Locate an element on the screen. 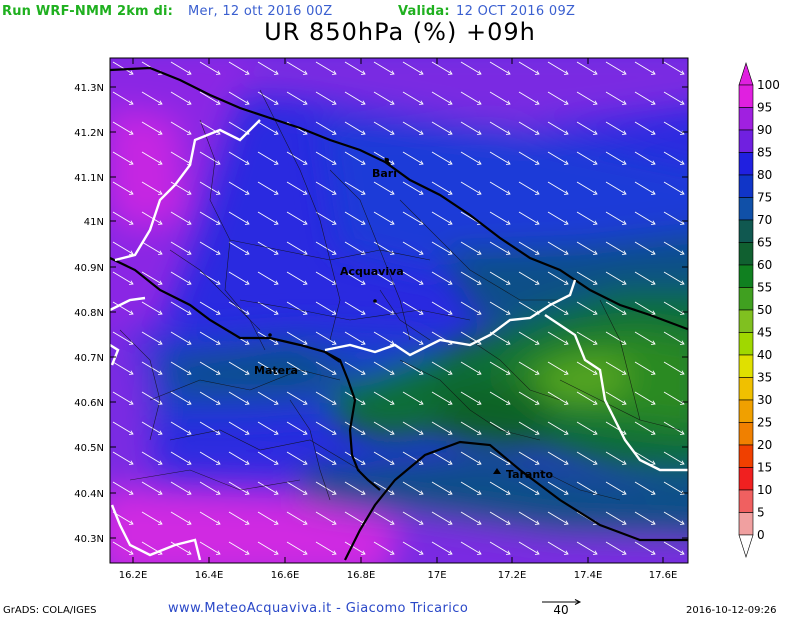 Image resolution: width=800 pixels, height=618 pixels. colorbar-label: 100 is located at coordinates (768, 85).